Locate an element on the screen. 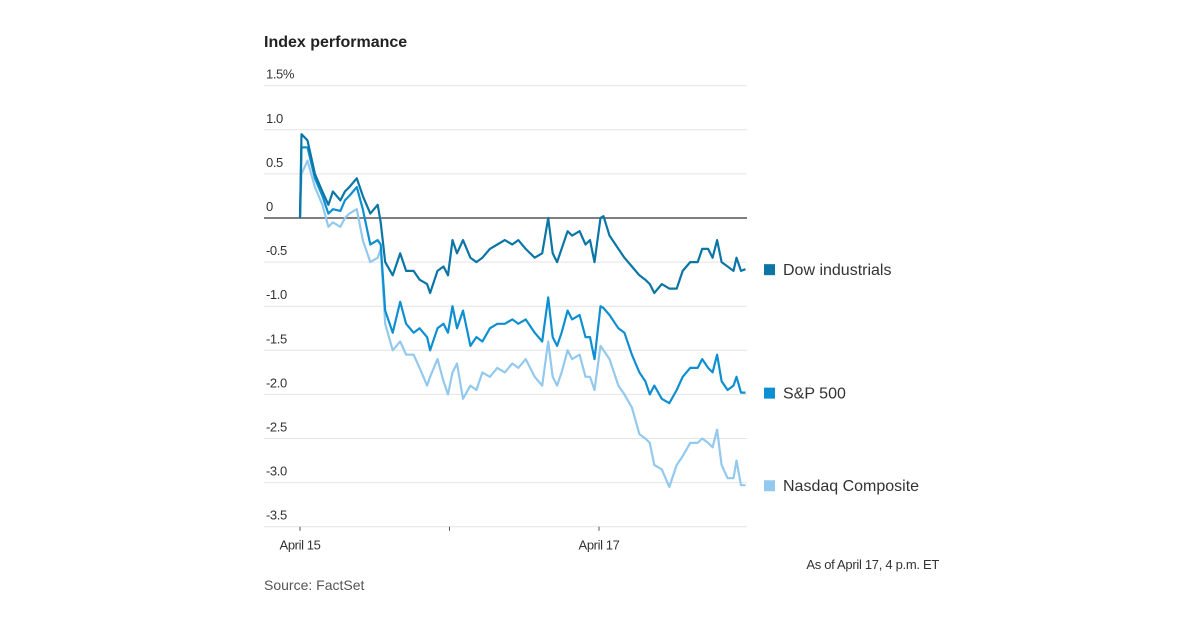 This screenshot has width=1200, height=628. source-note: Source: FactSet is located at coordinates (314, 585).